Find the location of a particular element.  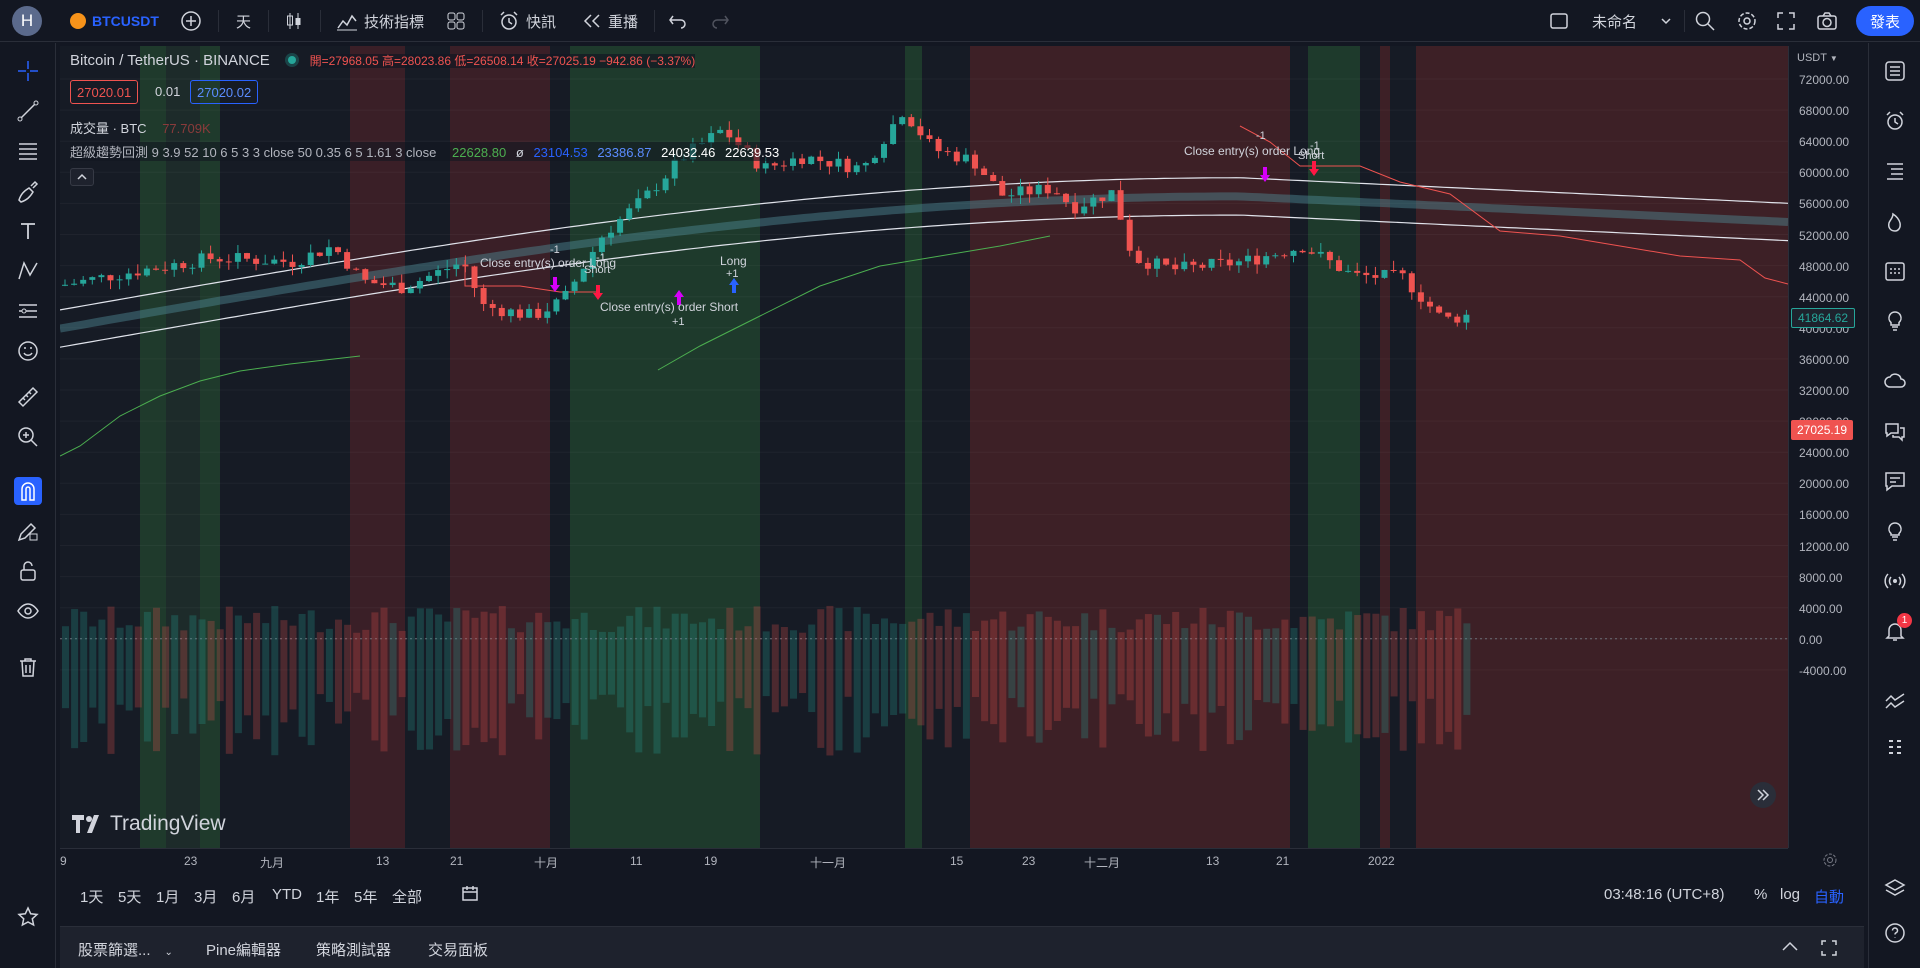

zoom-tool is located at coordinates (28, 437).